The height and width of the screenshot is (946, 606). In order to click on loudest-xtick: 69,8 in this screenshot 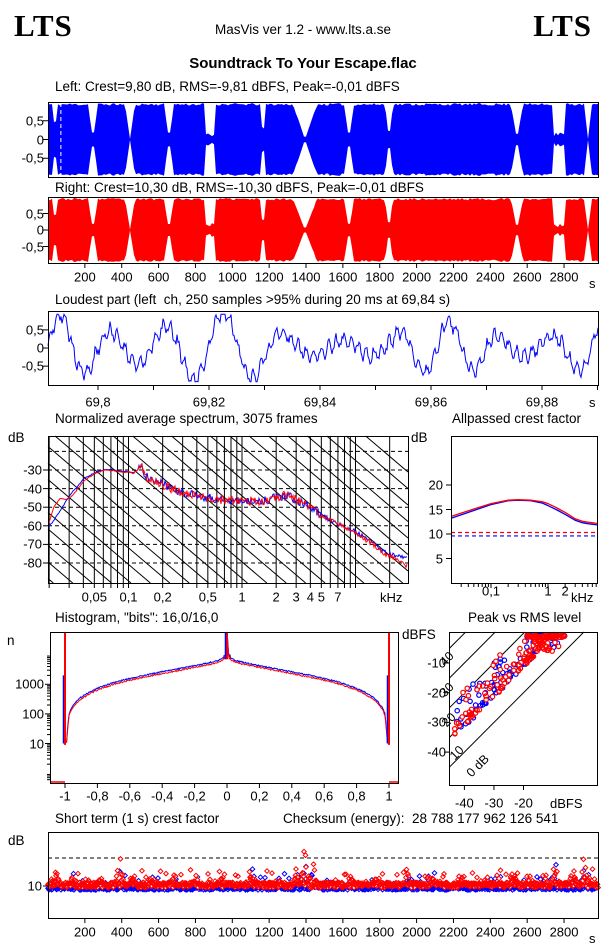, I will do `click(98, 402)`.